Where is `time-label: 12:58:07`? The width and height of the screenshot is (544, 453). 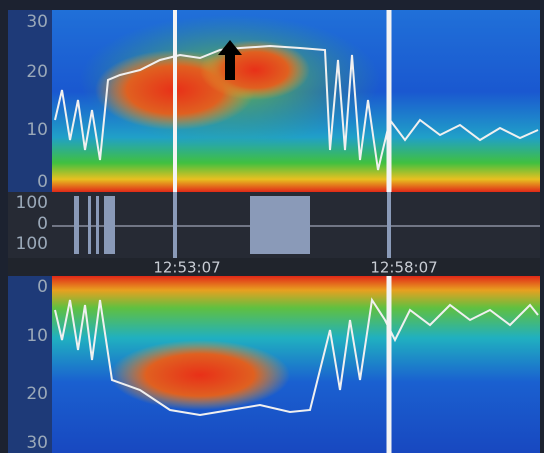
time-label: 12:58:07 is located at coordinates (403, 268).